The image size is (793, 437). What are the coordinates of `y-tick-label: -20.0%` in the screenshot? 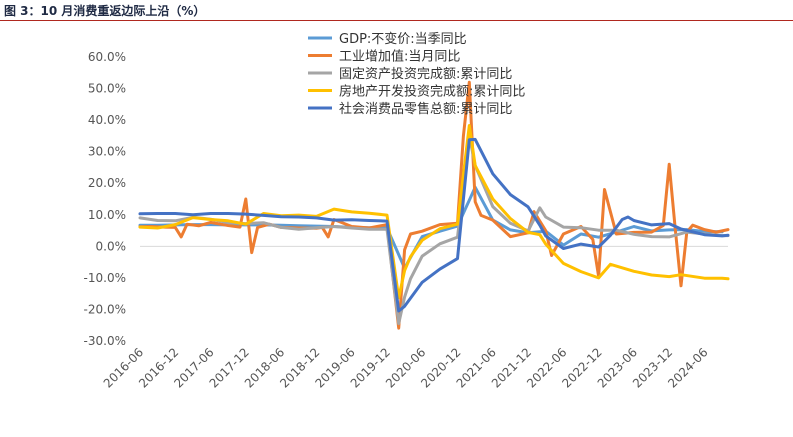 It's located at (105, 309).